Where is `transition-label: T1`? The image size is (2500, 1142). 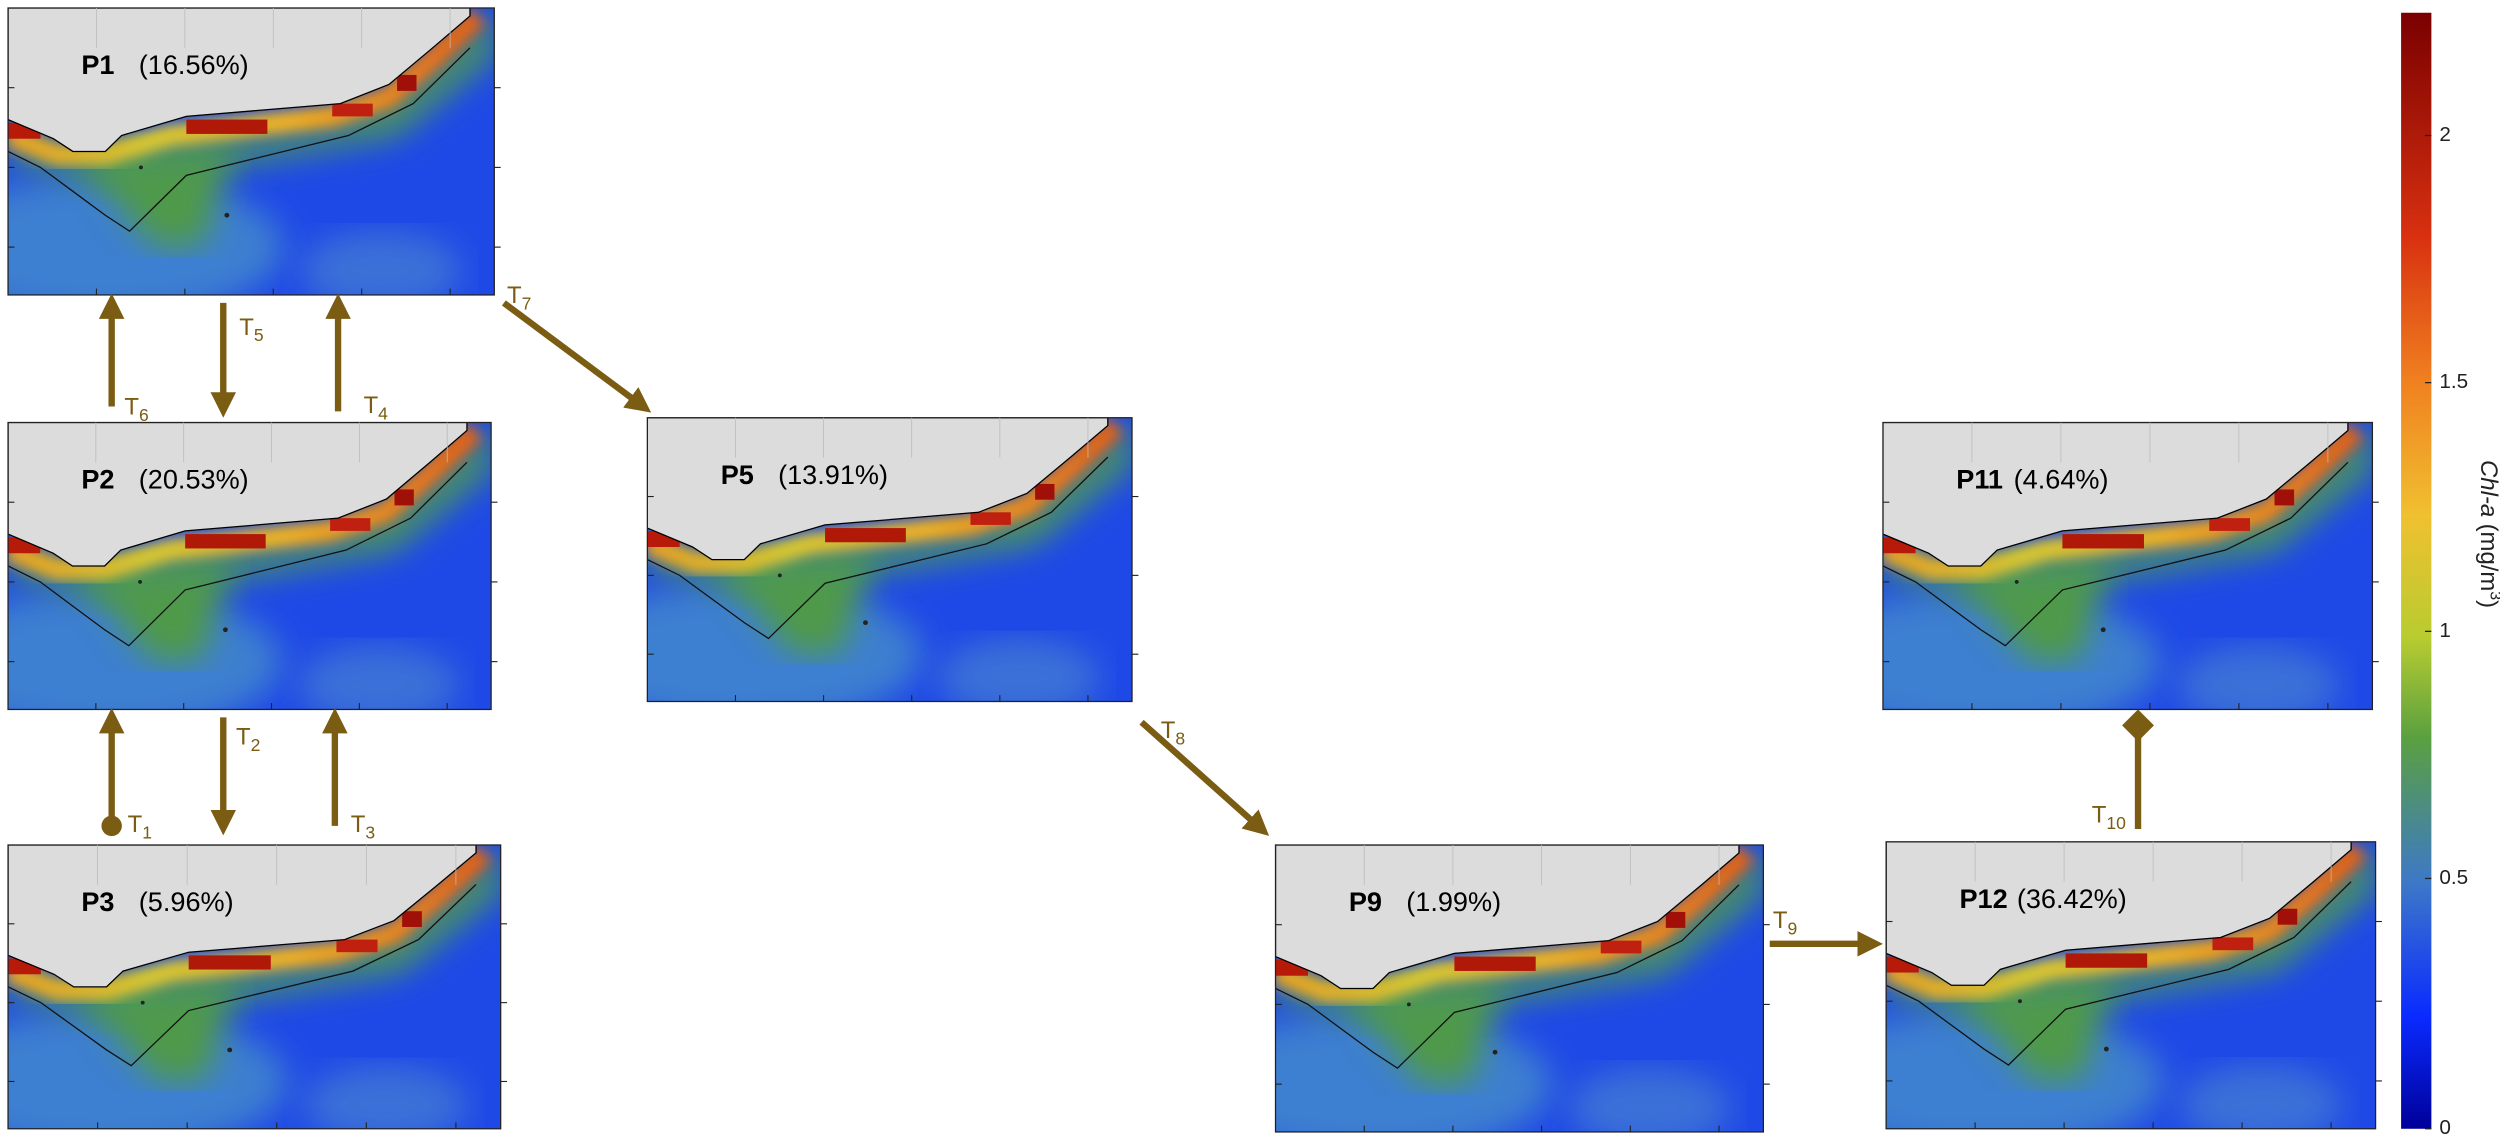 transition-label: T1 is located at coordinates (140, 826).